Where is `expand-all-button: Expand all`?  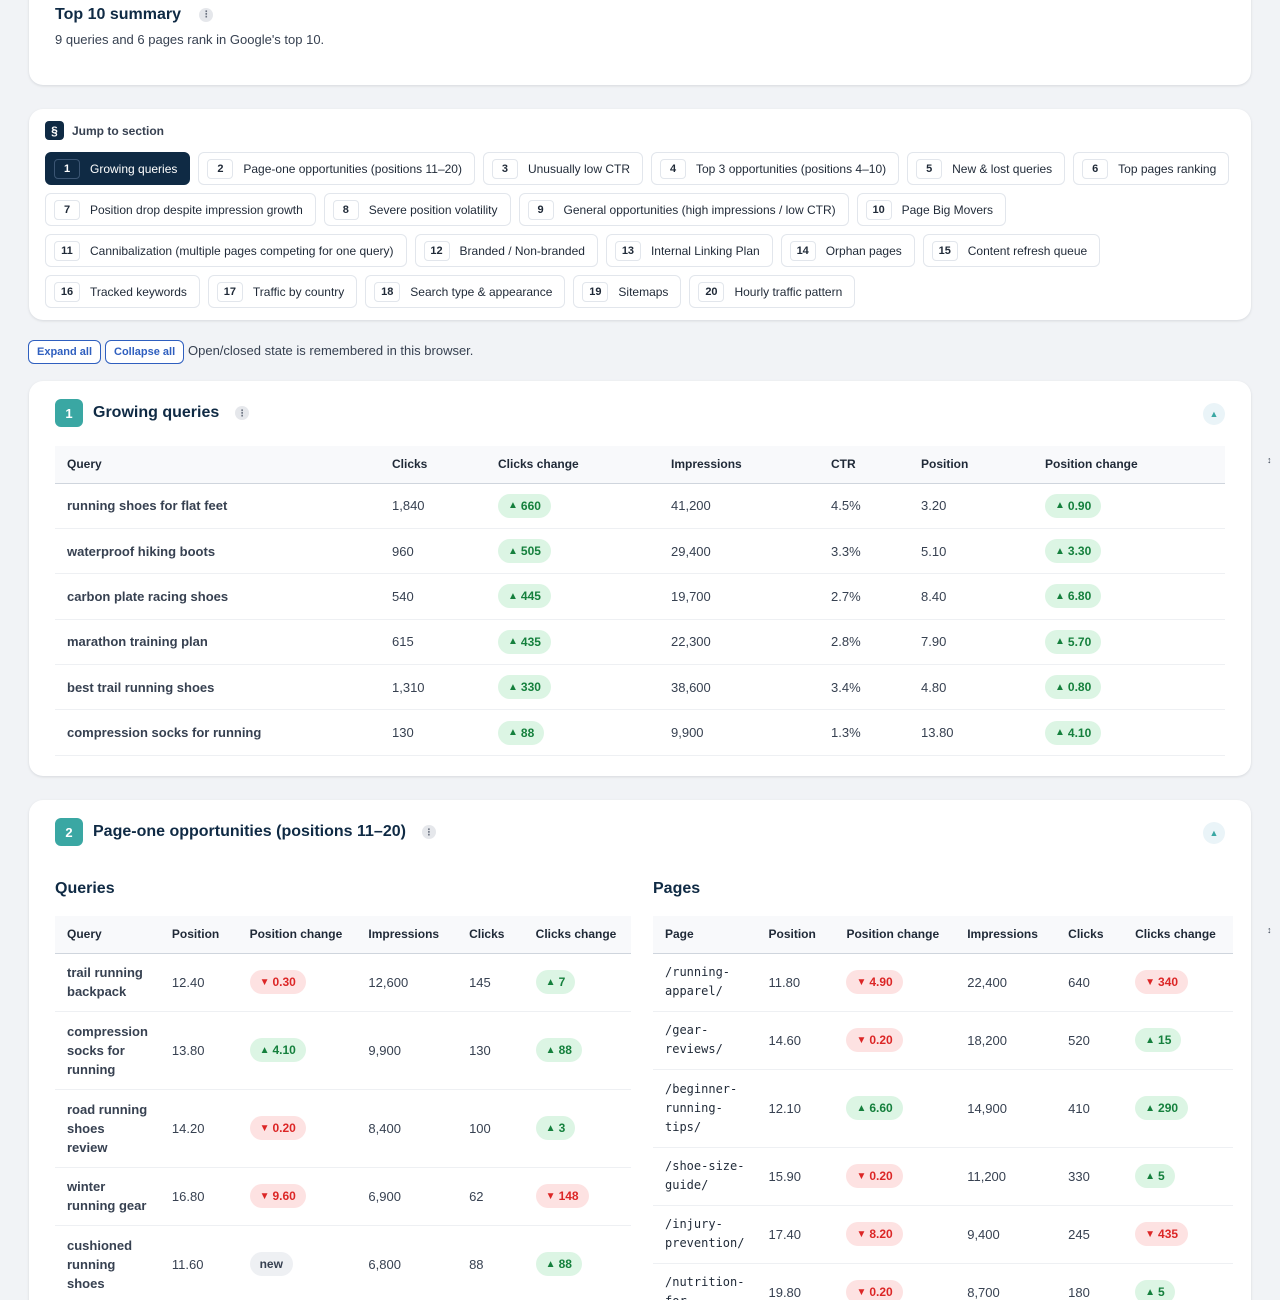
expand-all-button: Expand all is located at coordinates (65, 352).